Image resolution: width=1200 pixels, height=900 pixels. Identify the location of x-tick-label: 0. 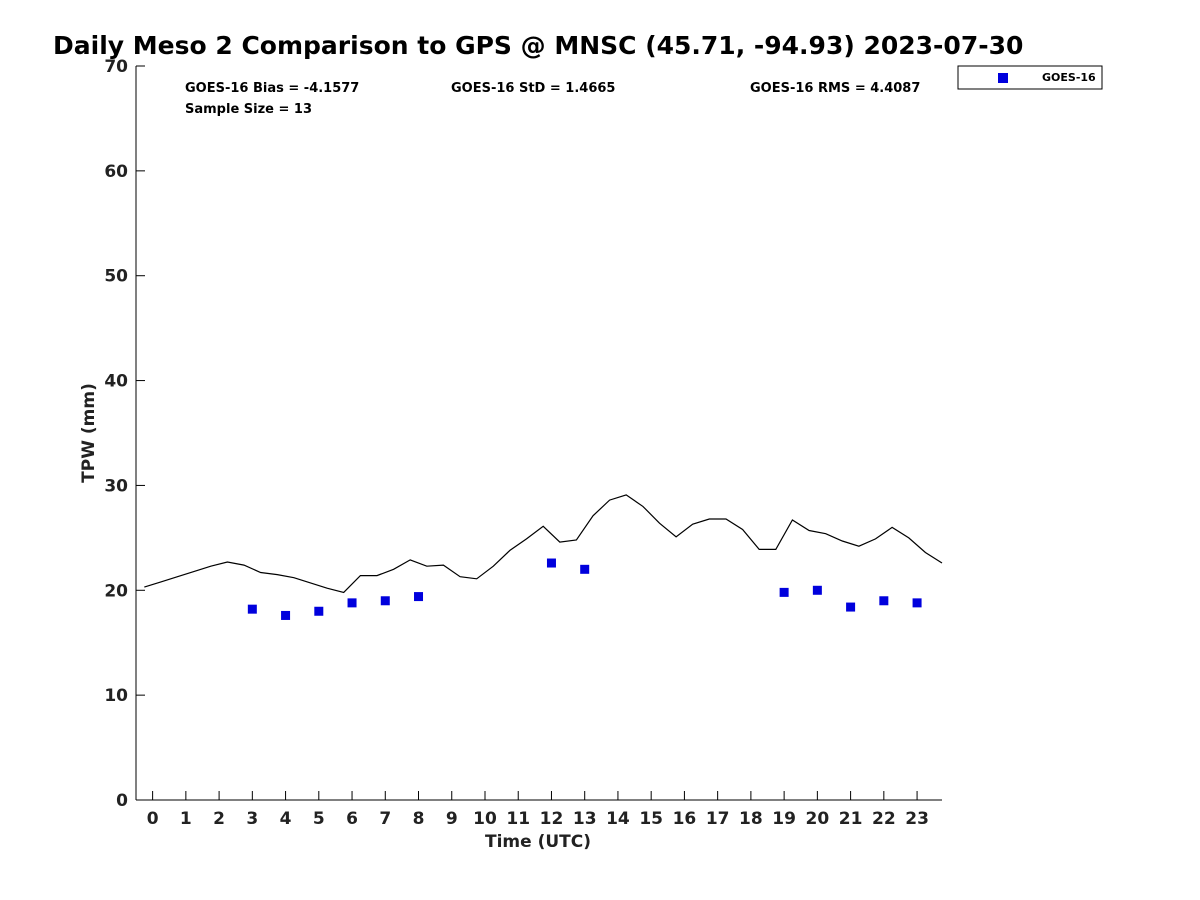
(153, 819).